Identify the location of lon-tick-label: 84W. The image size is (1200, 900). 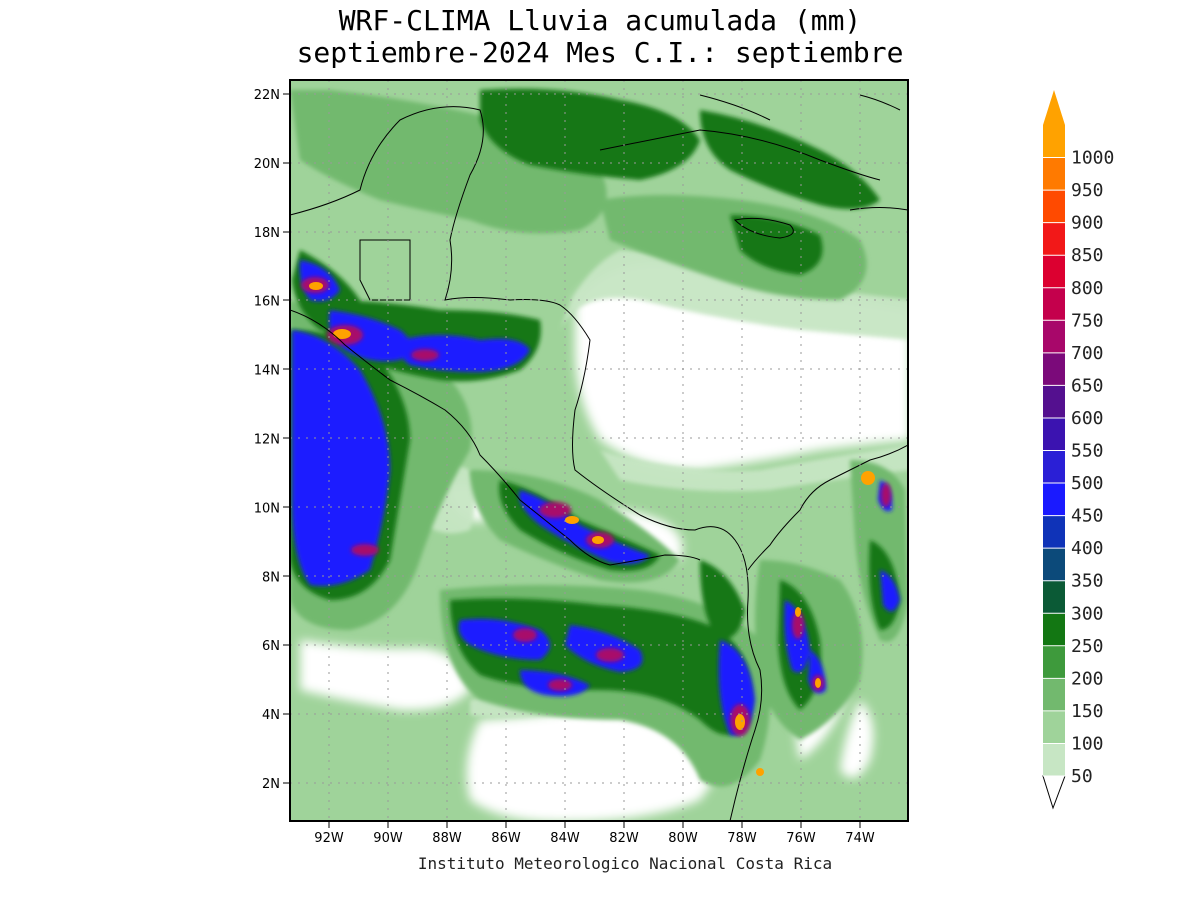
(565, 838).